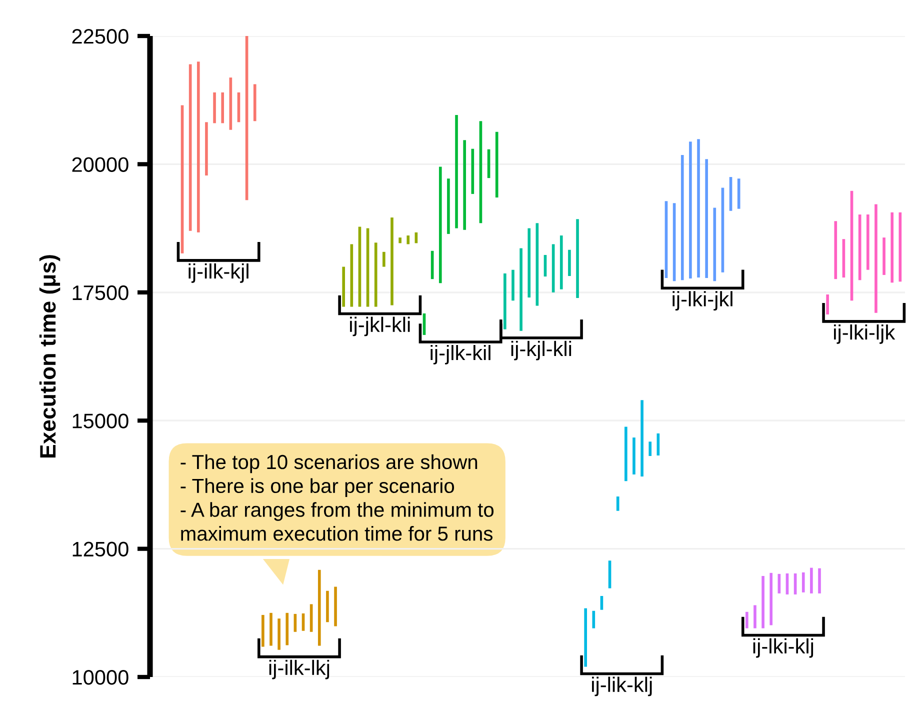  What do you see at coordinates (865, 334) in the screenshot?
I see `annotation: ij-lki-ljk` at bounding box center [865, 334].